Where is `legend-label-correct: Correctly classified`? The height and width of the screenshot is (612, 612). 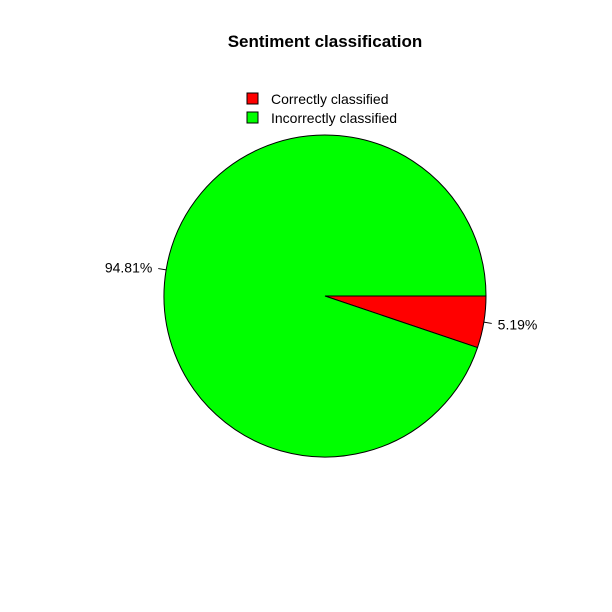 legend-label-correct: Correctly classified is located at coordinates (329, 99).